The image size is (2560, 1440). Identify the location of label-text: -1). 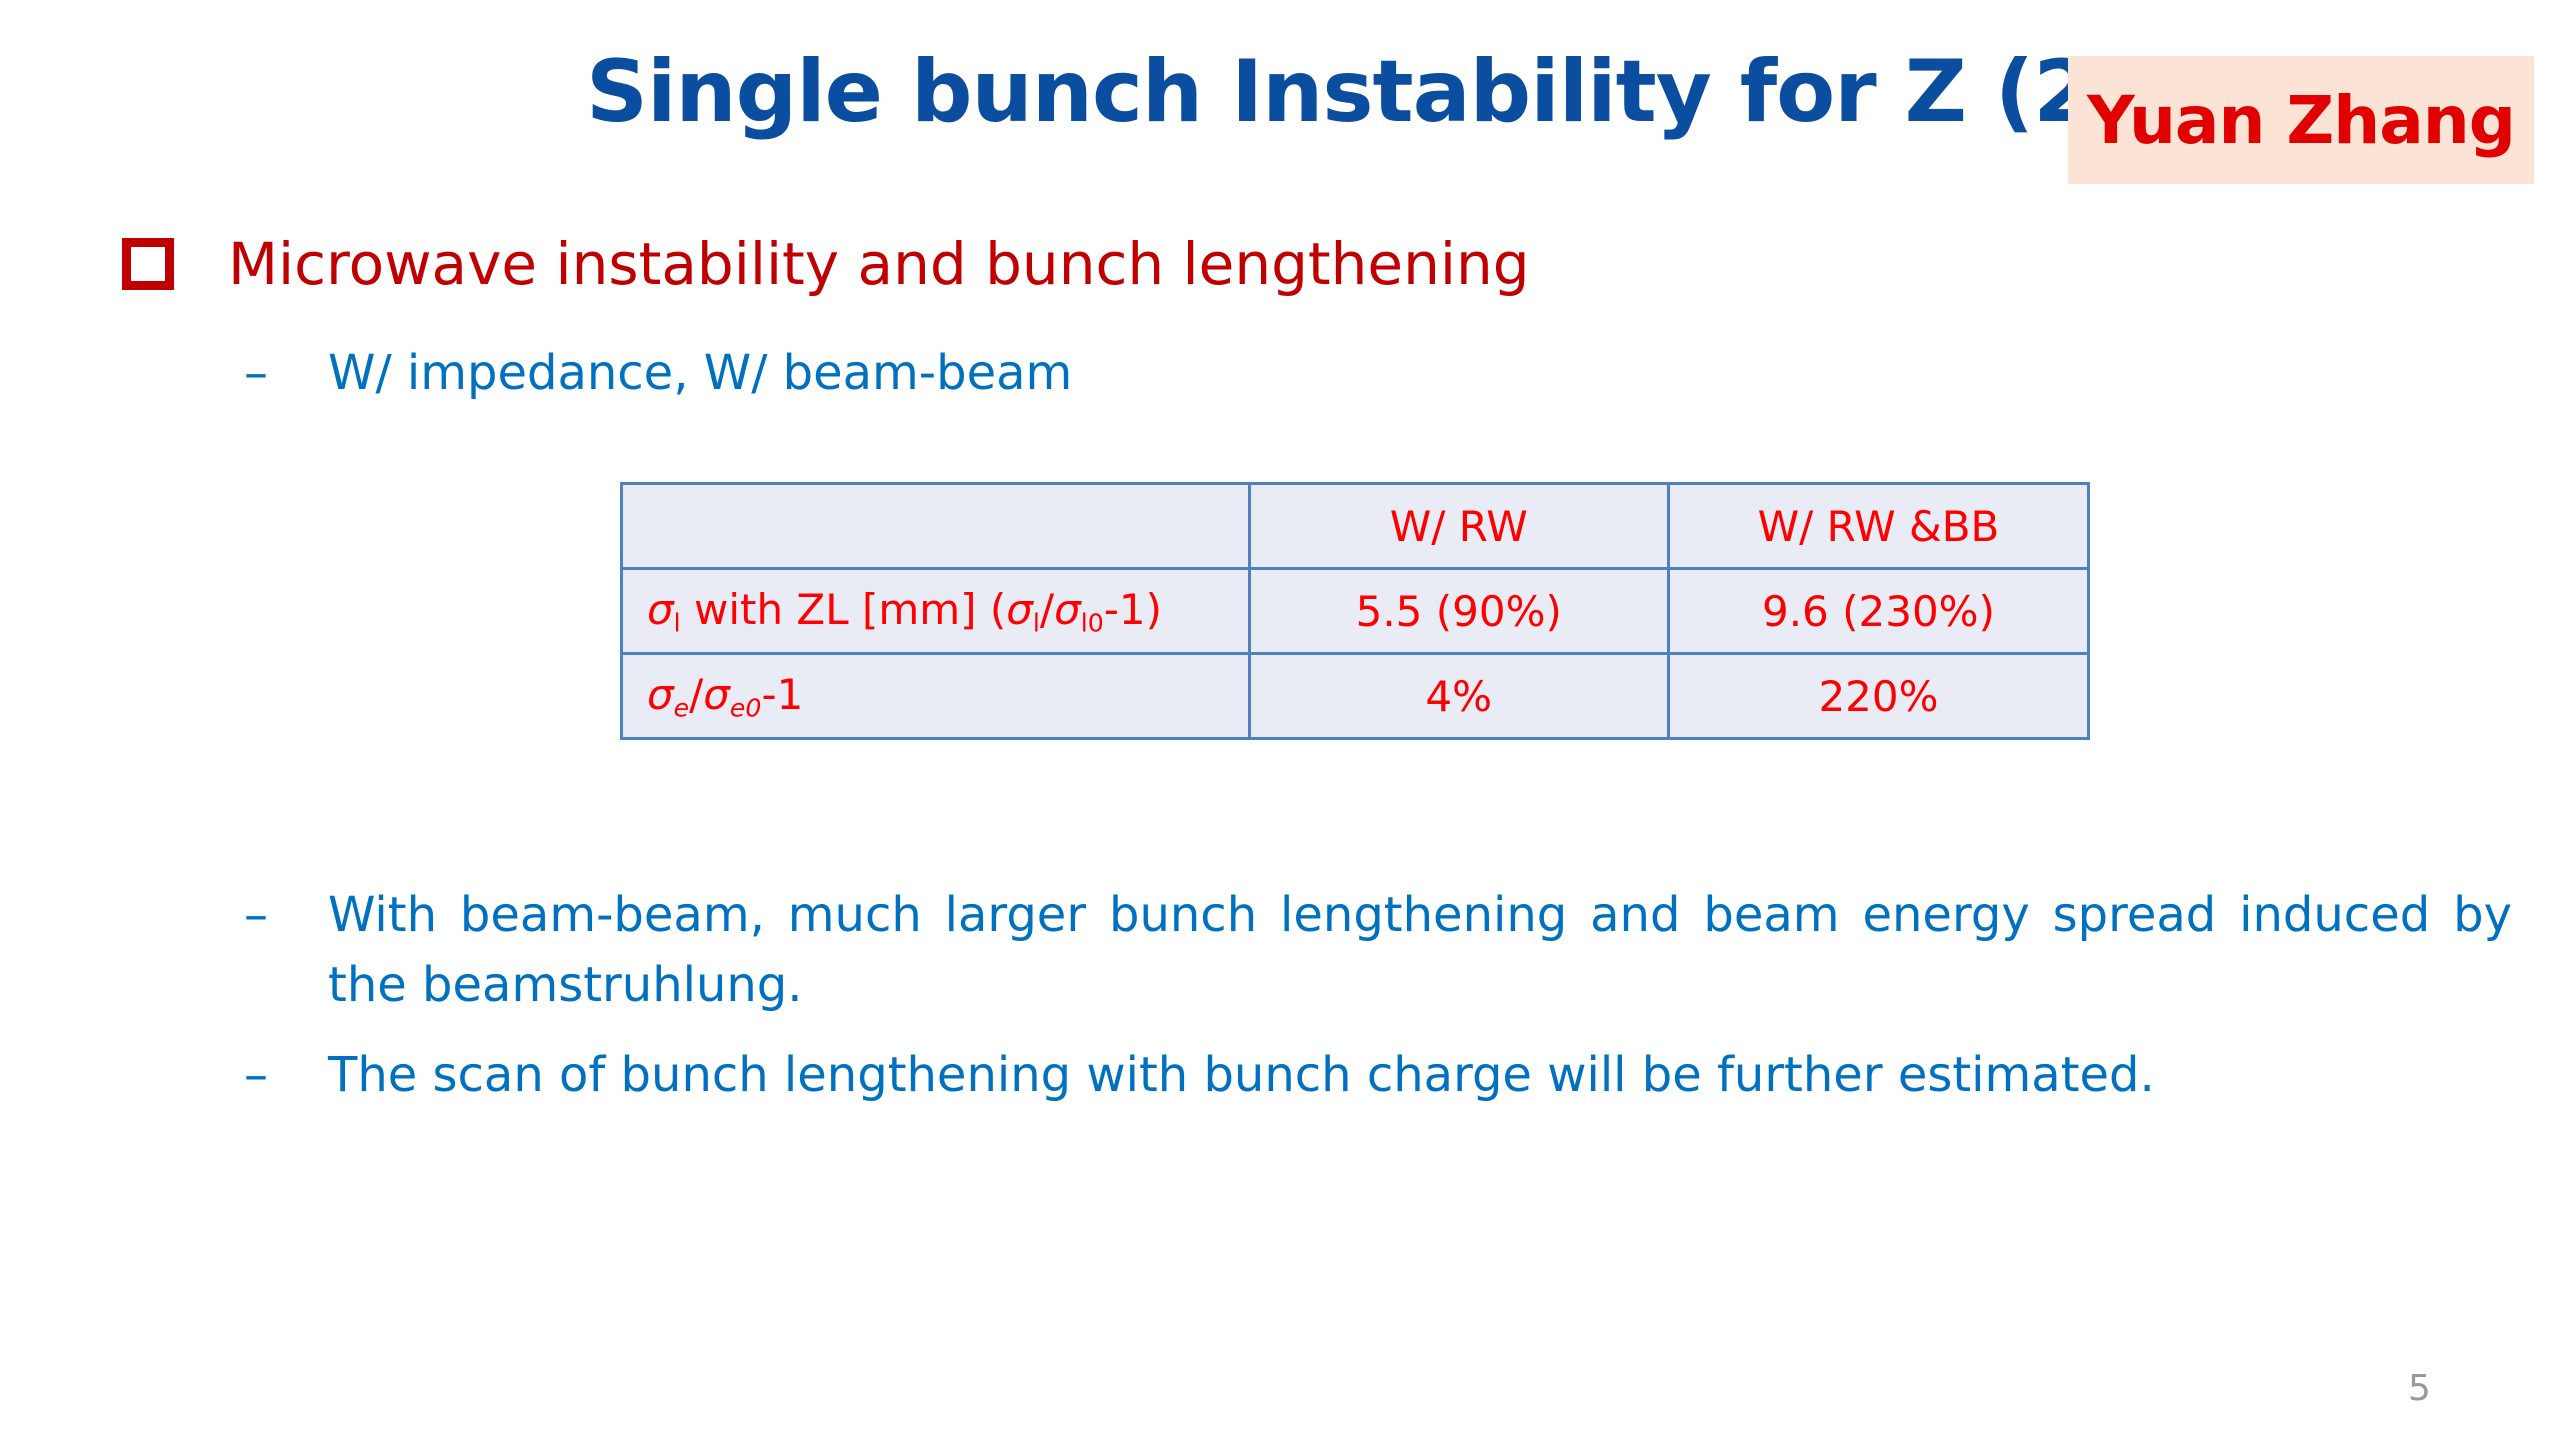
(1132, 609).